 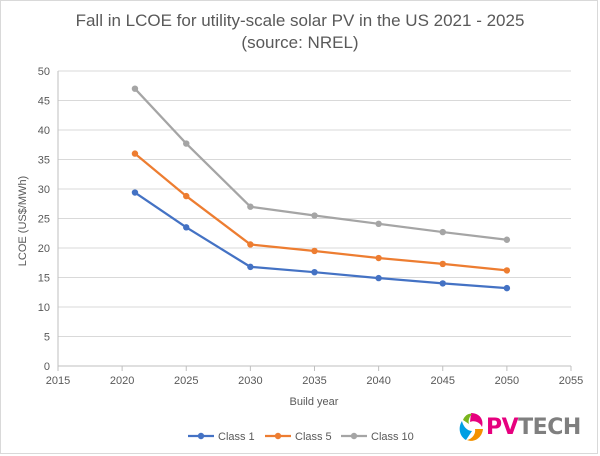 I want to click on y-tick-label: 15, so click(x=44, y=279).